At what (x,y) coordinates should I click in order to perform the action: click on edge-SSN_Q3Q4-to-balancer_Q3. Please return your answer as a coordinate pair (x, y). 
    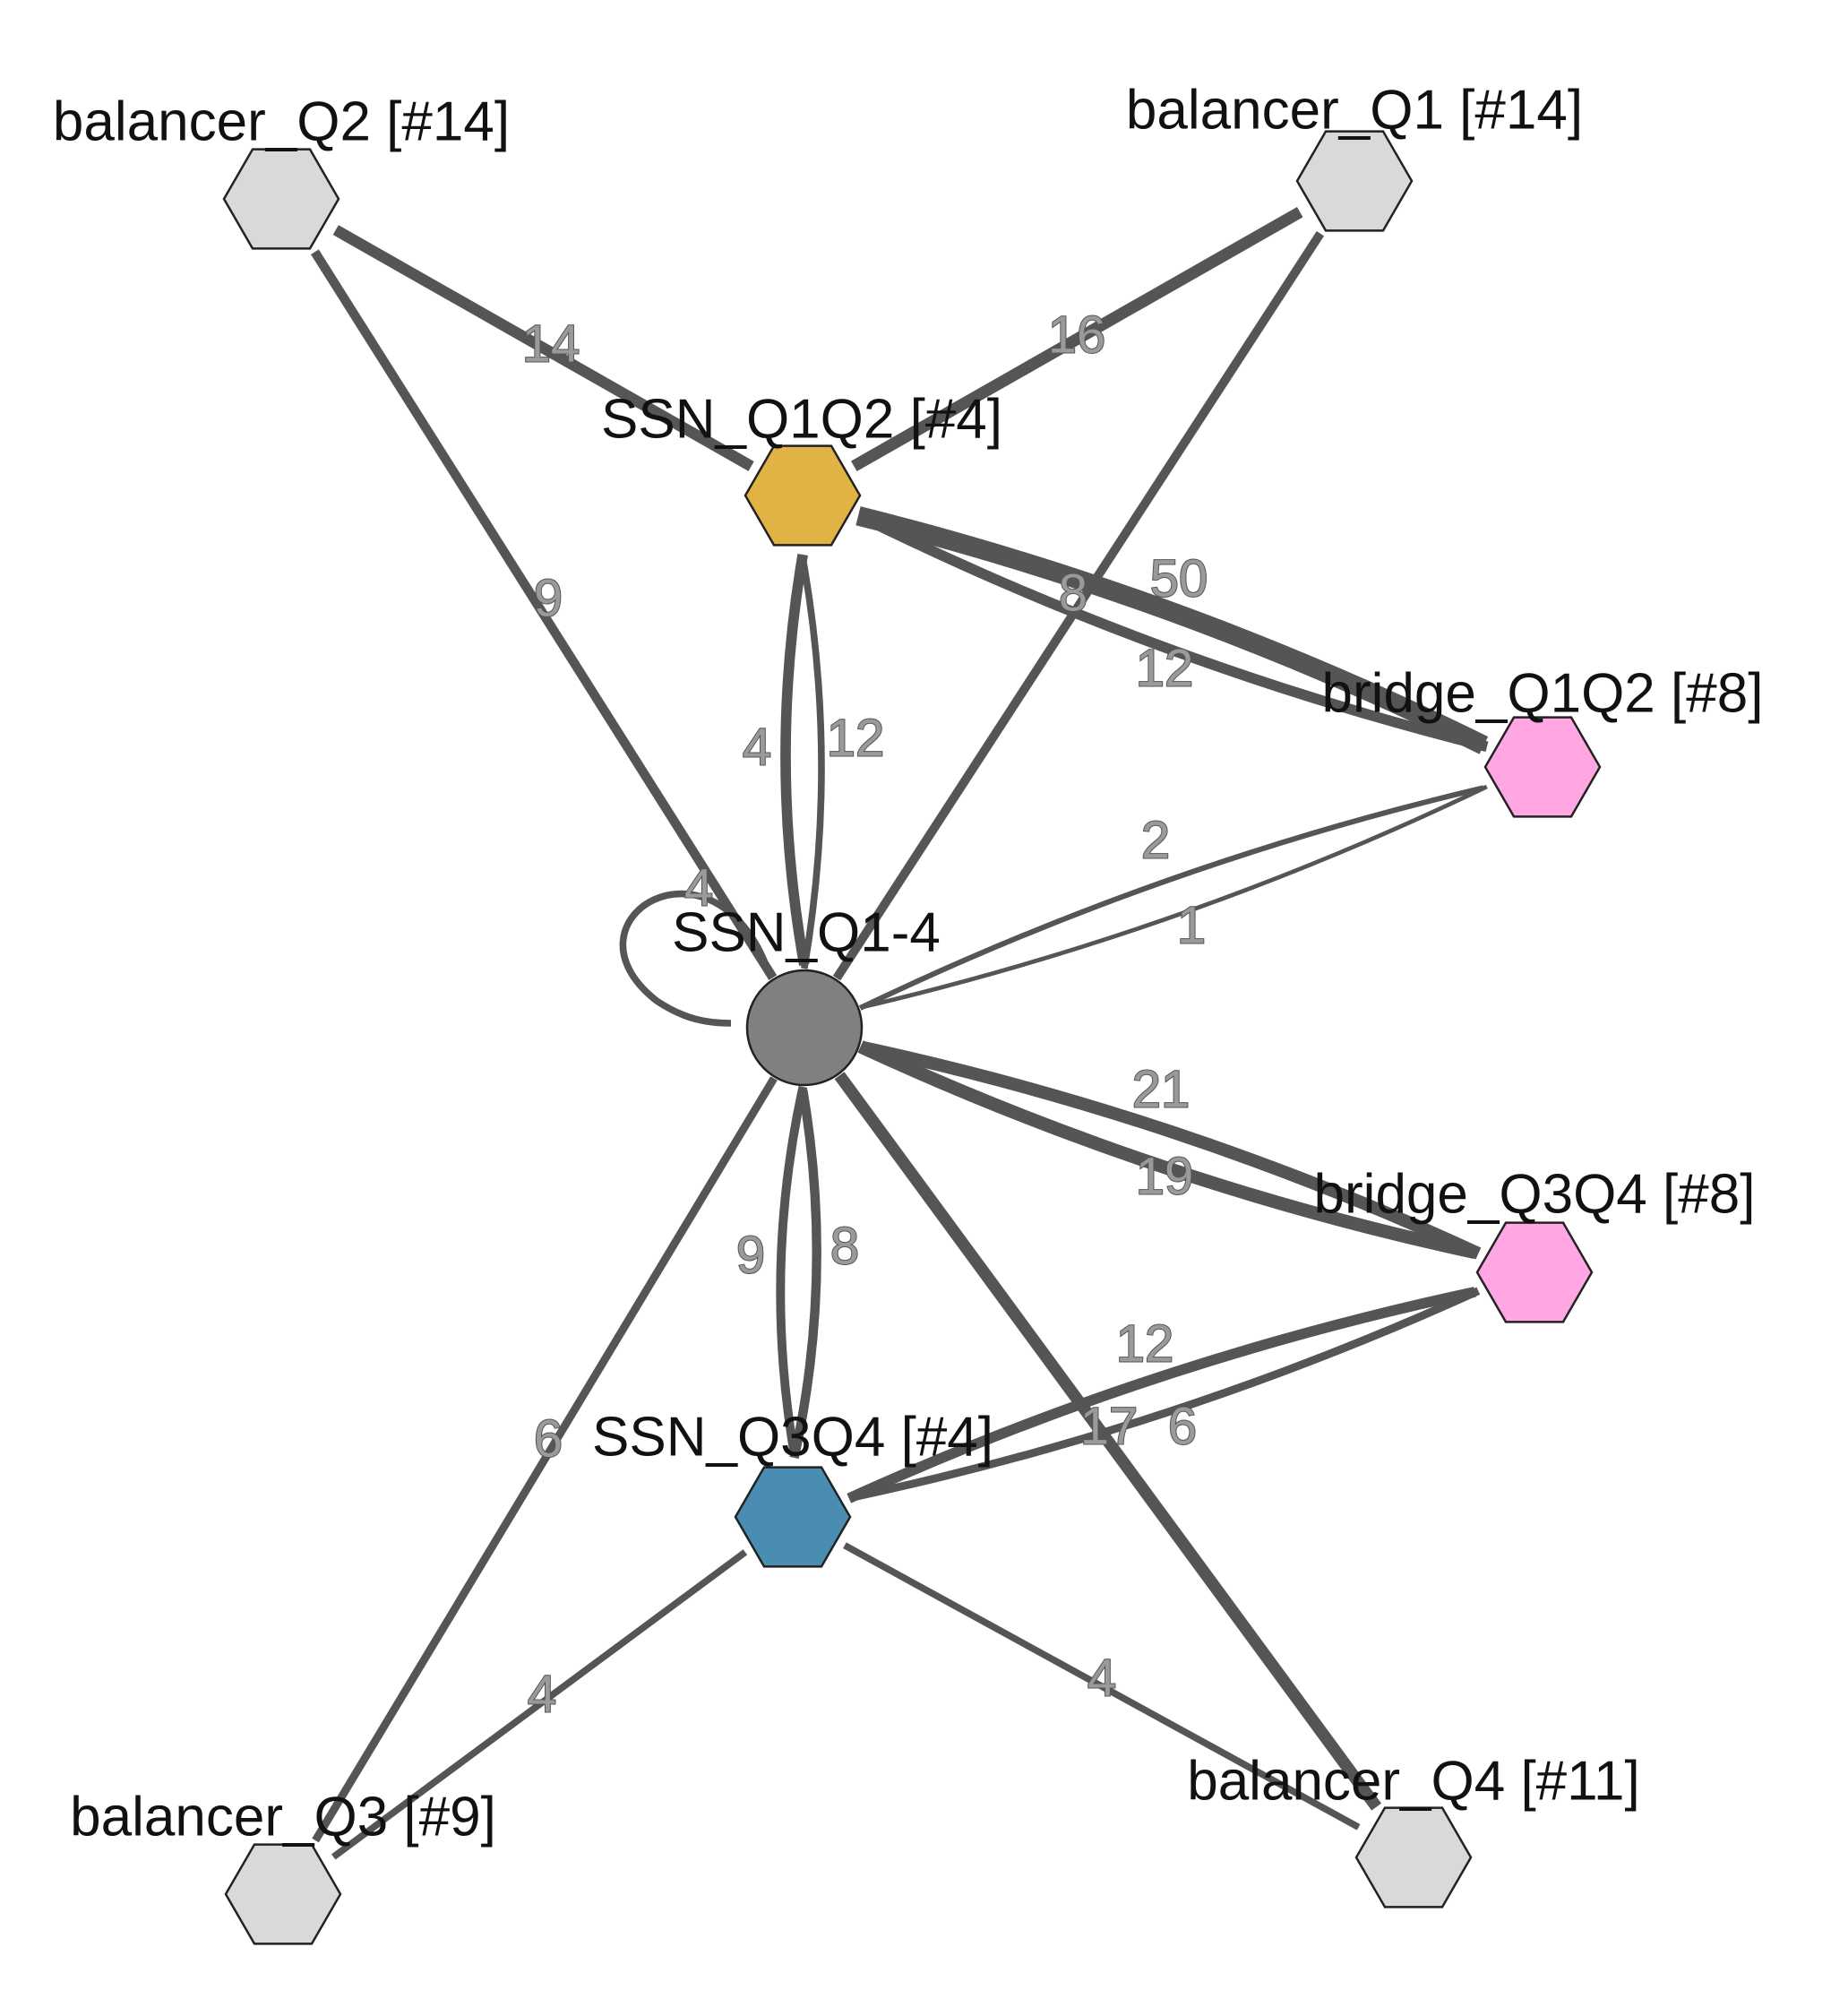
    Looking at the image, I should click on (539, 1704).